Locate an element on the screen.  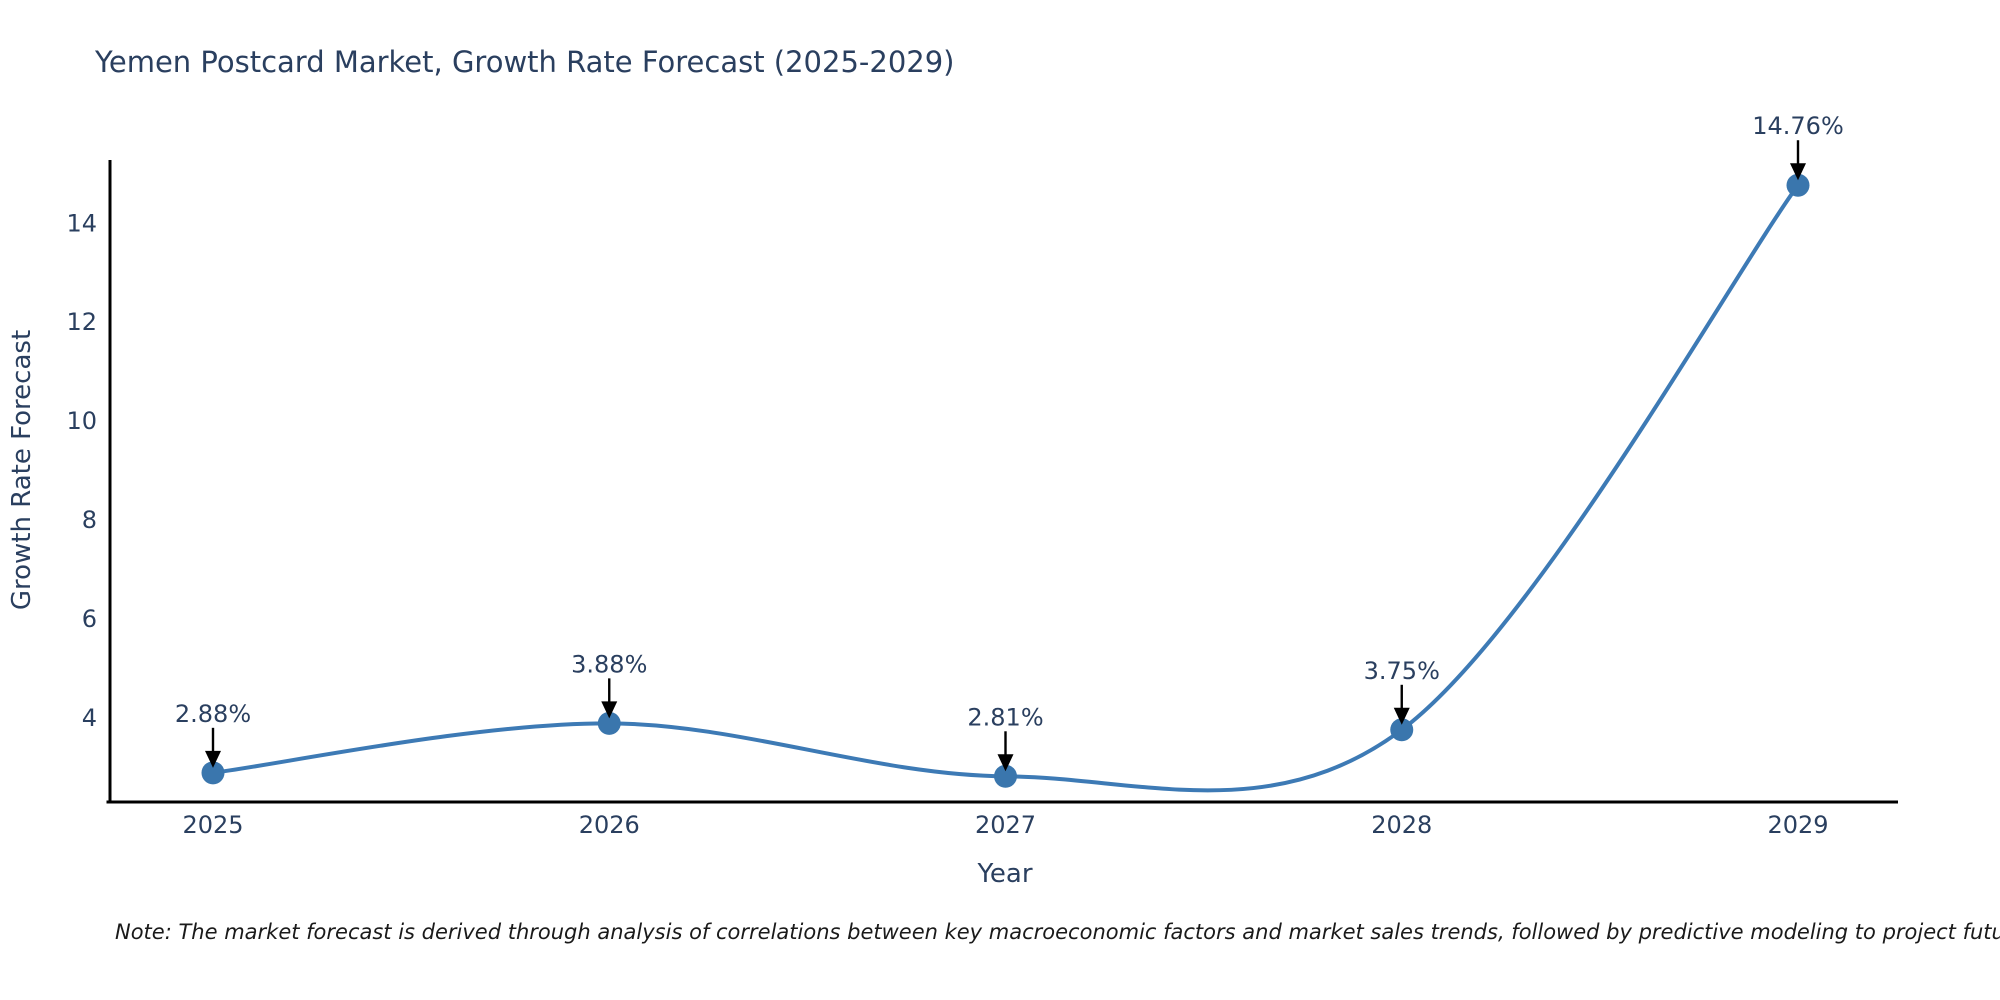
y-tick-label: 14 is located at coordinates (81, 223).